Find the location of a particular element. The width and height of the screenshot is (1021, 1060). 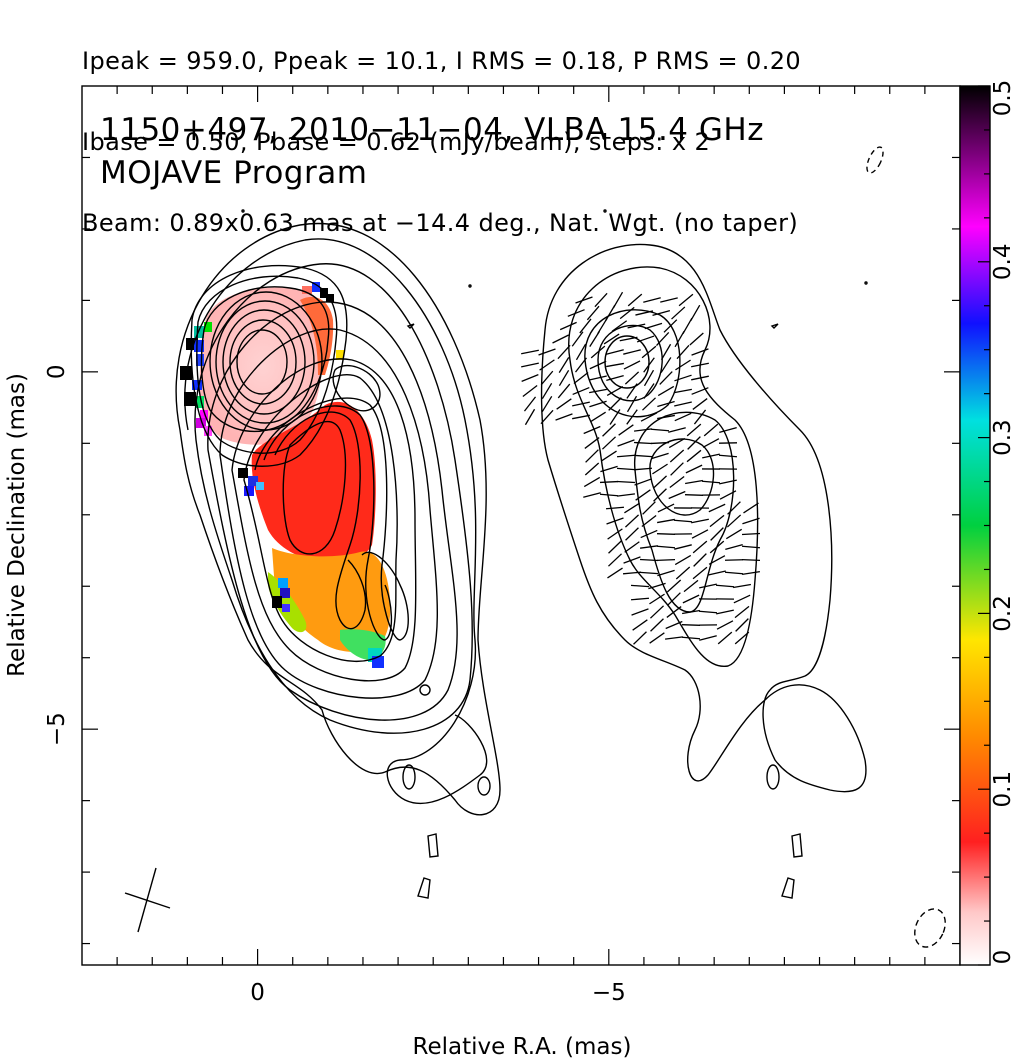

x-tick-label: −5 is located at coordinates (609, 993).